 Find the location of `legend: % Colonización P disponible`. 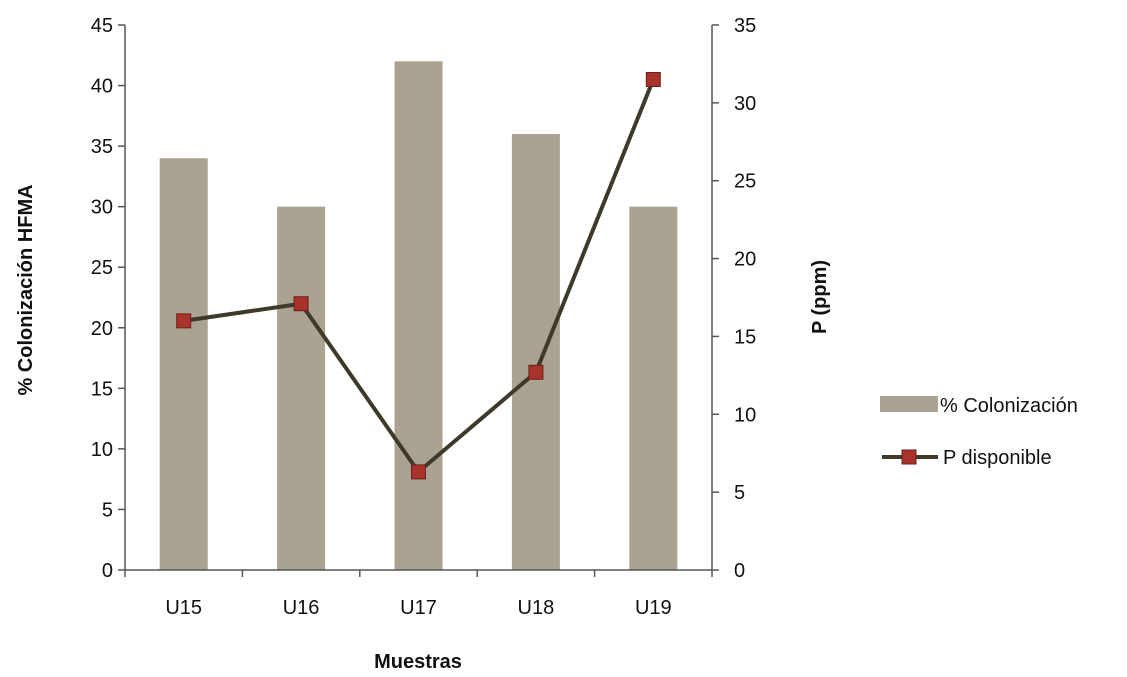

legend: % Colonización P disponible is located at coordinates (979, 432).